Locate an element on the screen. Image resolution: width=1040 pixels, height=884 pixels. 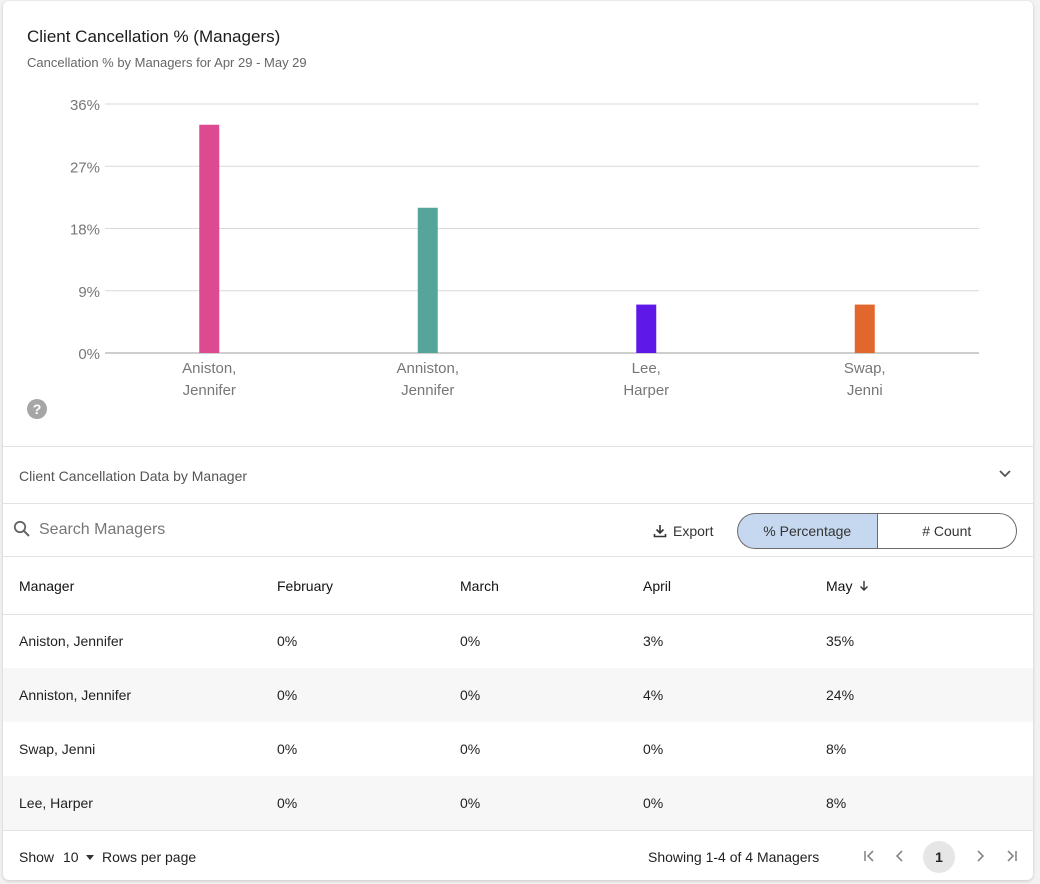
table-row: Anniston, Jennifer 0% 0% 4% 24% is located at coordinates (518, 695).